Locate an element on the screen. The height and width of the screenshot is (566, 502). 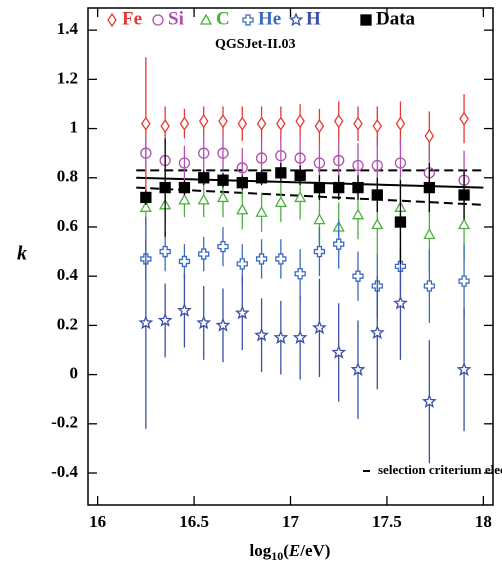
x-label-part: log is located at coordinates (261, 550).